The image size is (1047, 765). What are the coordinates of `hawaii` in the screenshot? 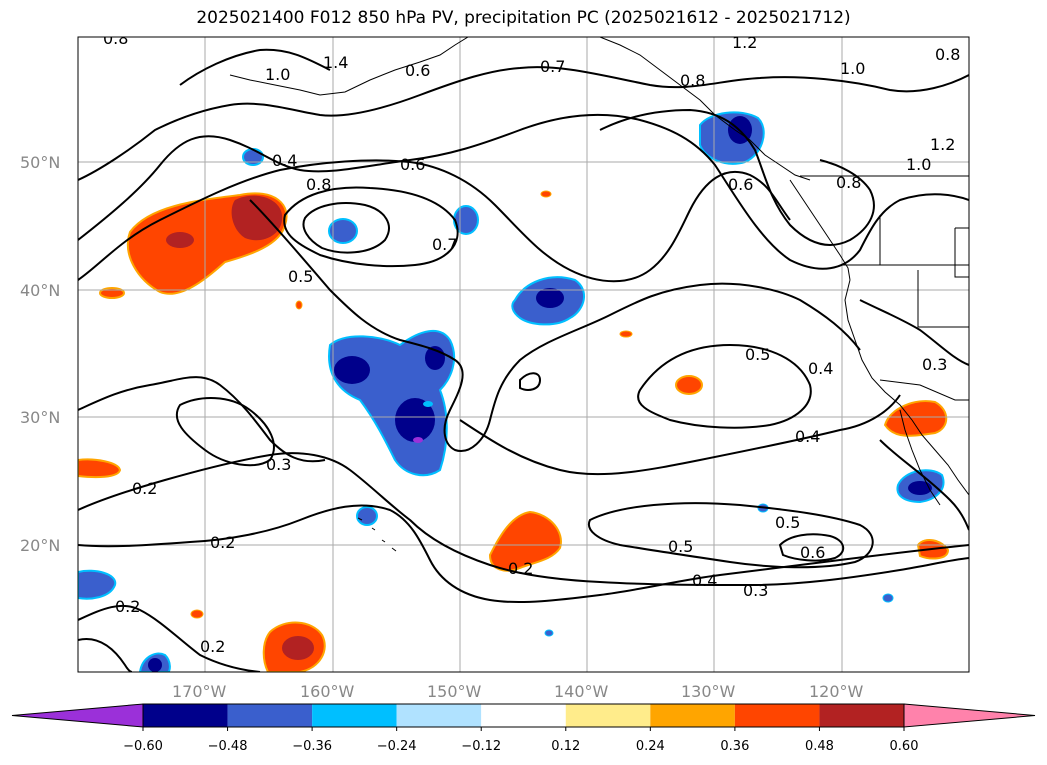 It's located at (377, 534).